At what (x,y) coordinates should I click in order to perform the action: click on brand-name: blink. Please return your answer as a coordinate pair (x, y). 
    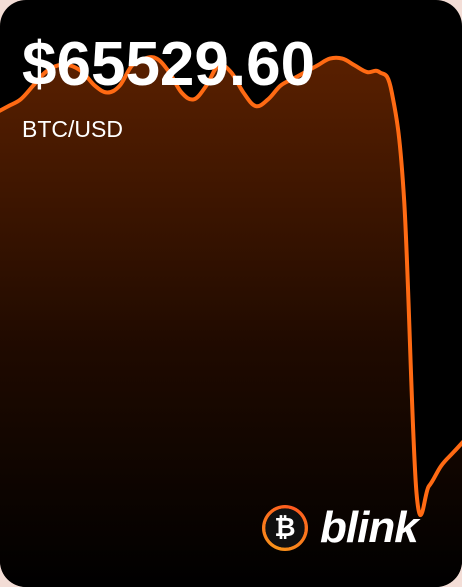
    Looking at the image, I should click on (369, 527).